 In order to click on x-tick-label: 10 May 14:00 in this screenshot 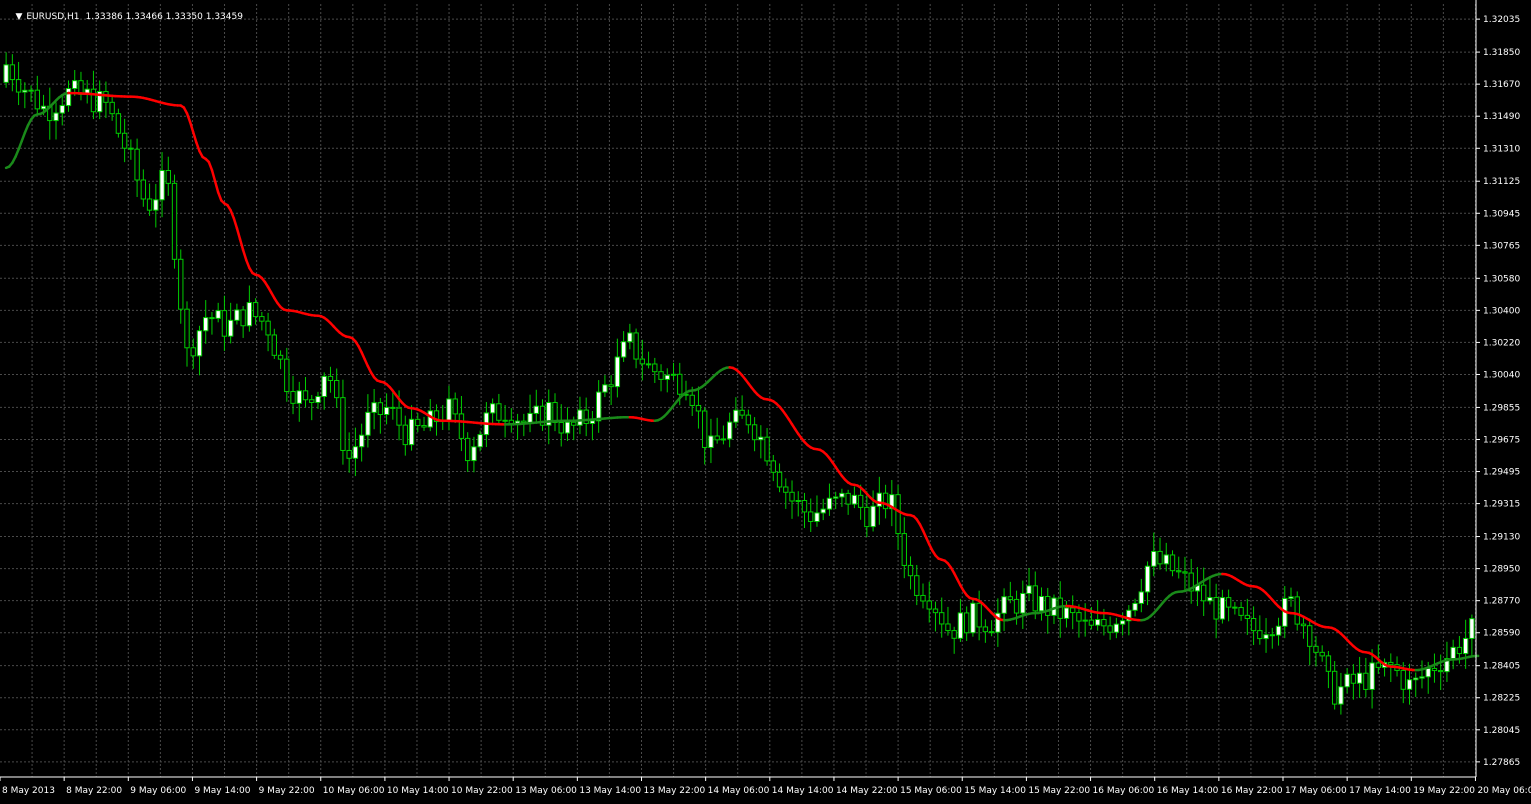, I will do `click(418, 791)`.